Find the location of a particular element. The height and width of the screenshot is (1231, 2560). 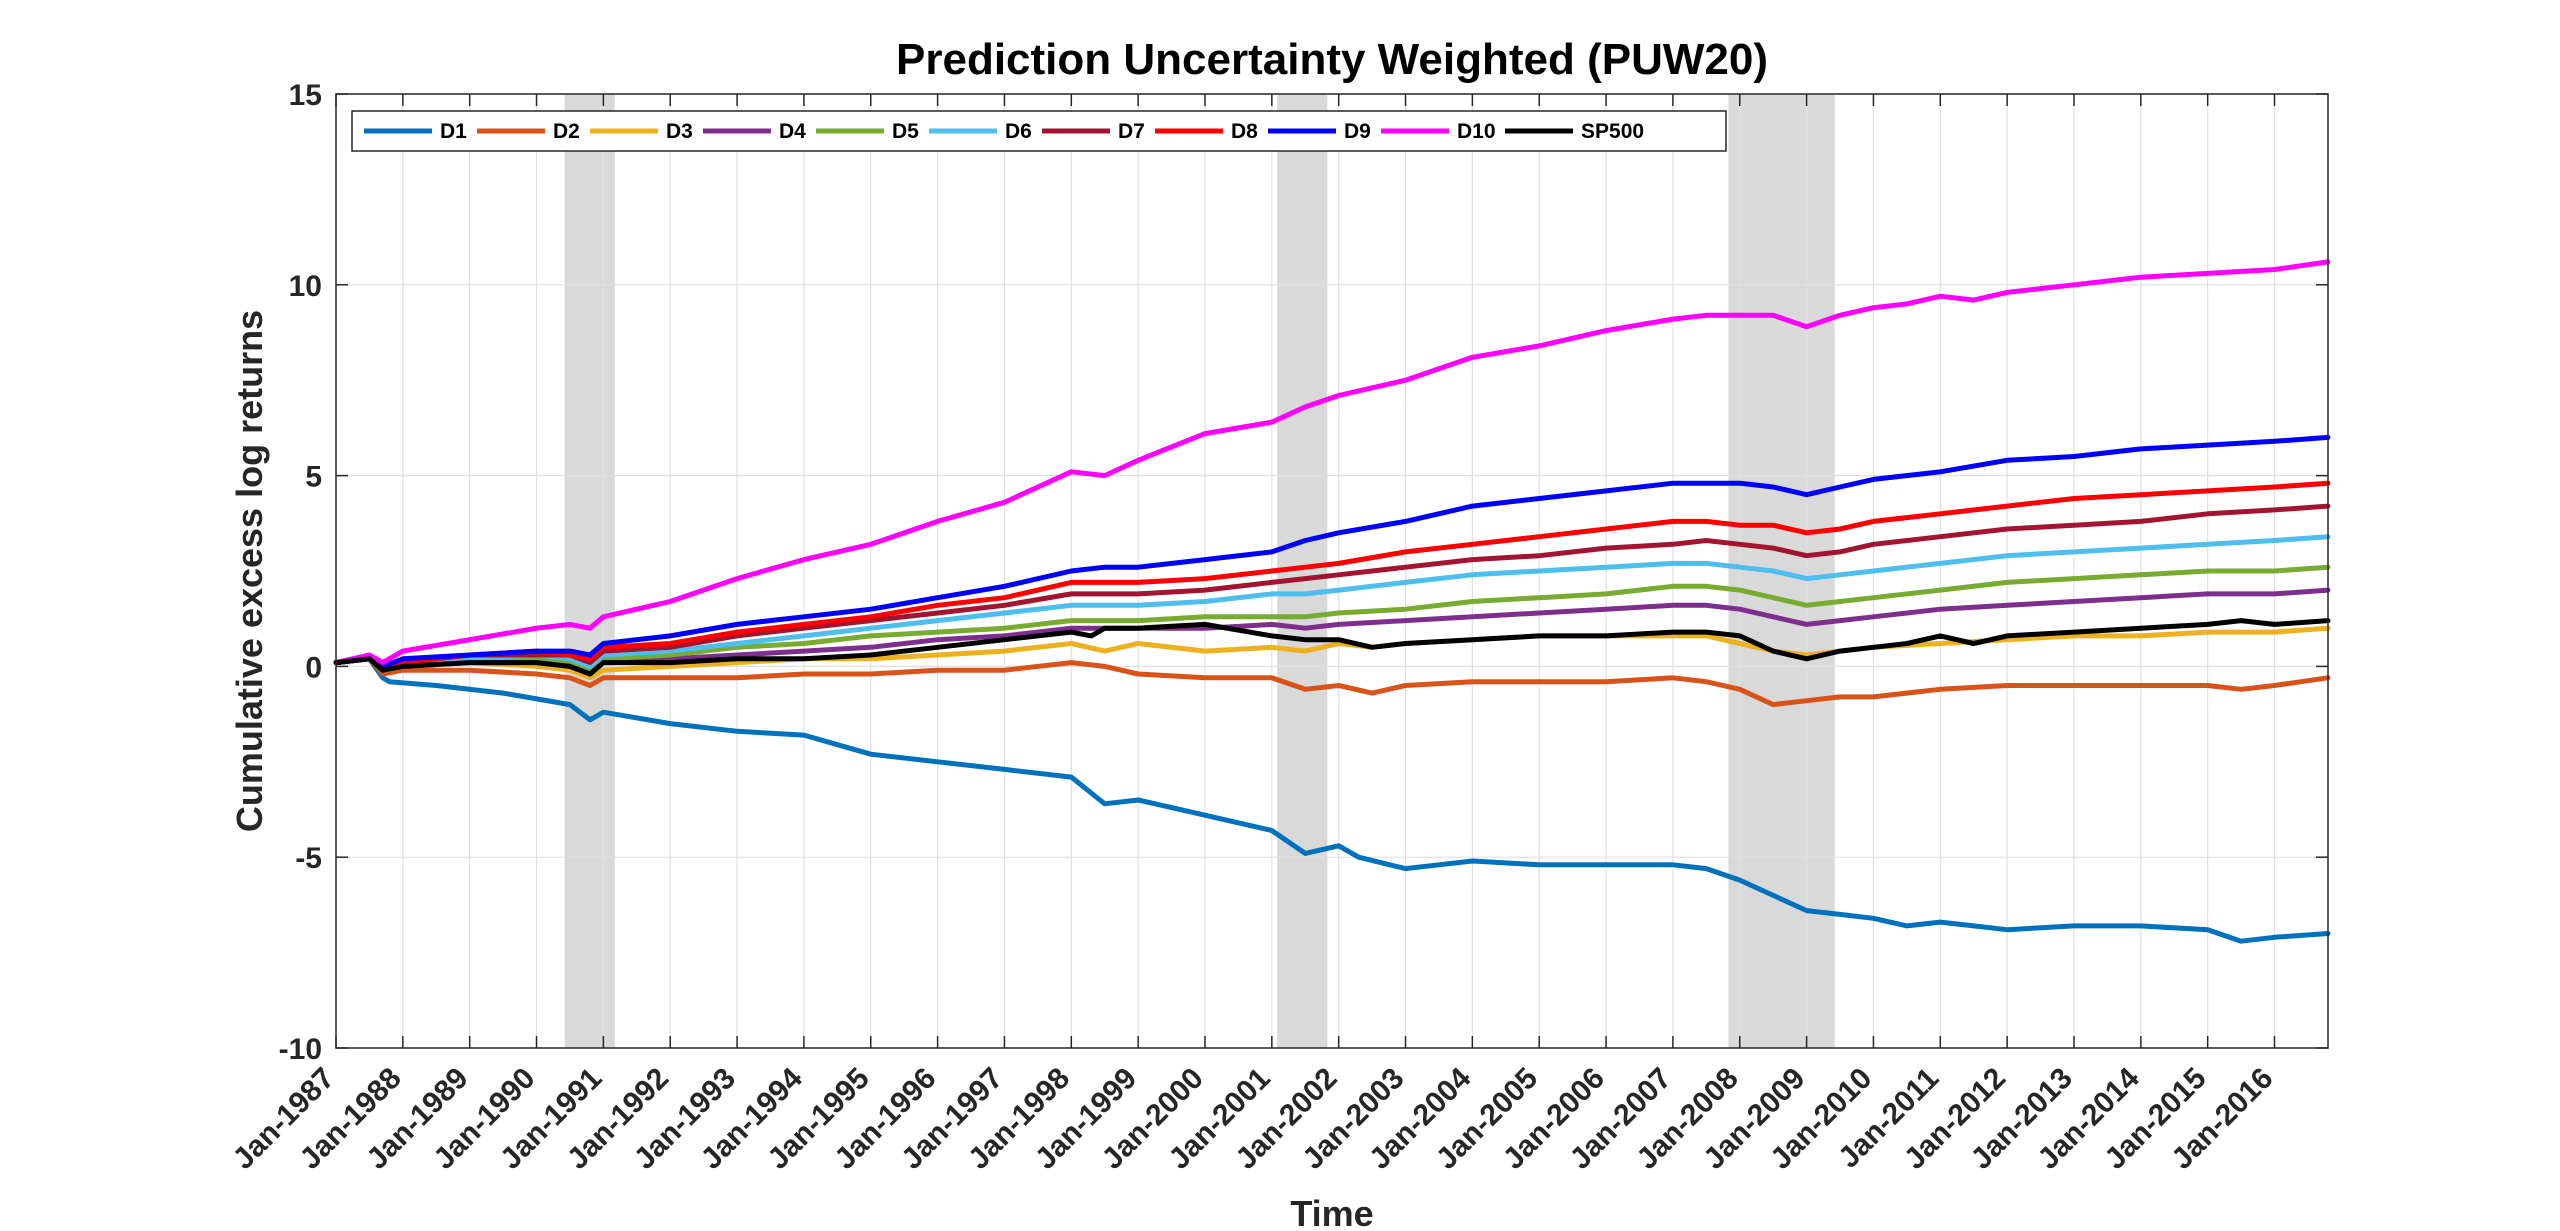

series-line-sp500 is located at coordinates (1332, 647).